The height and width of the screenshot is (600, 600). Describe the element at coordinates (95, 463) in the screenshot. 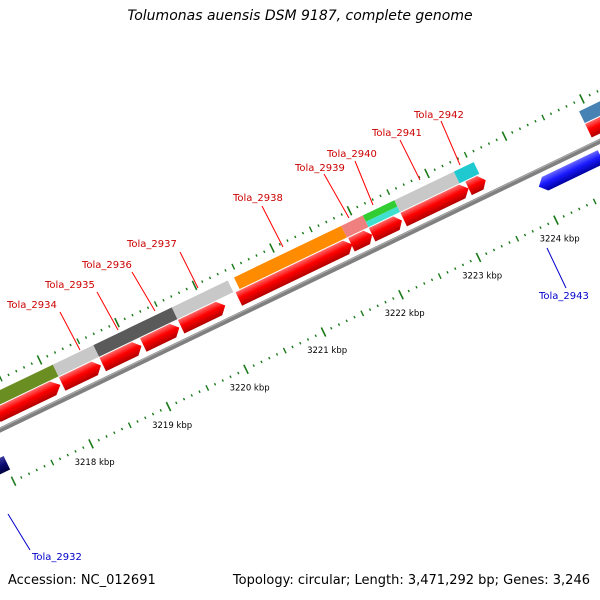

I see `axis-position-label: 3218 kbp` at that location.